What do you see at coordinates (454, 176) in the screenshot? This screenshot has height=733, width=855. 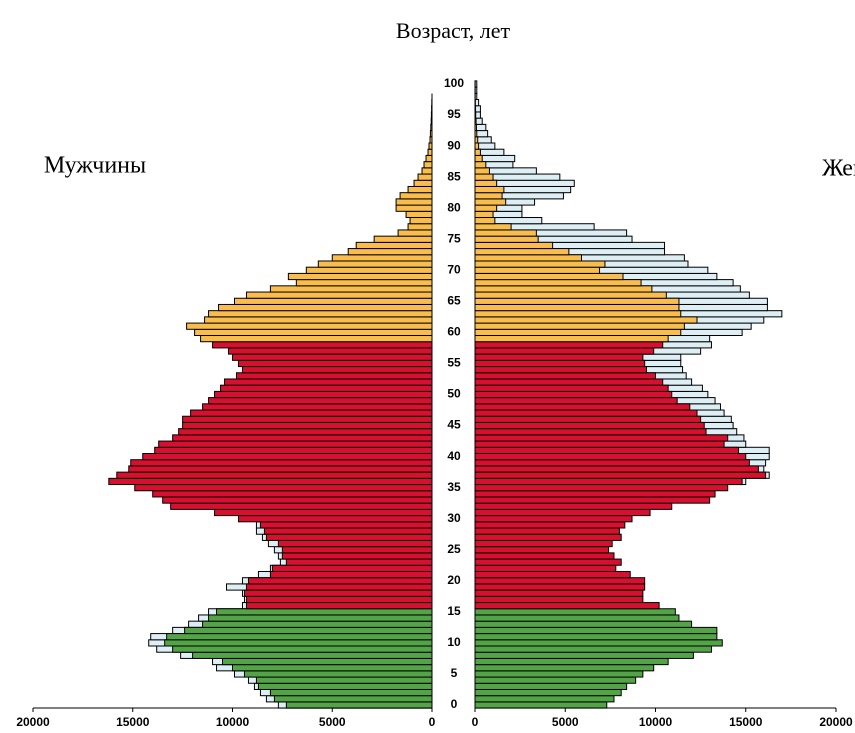 I see `age-label: 85` at bounding box center [454, 176].